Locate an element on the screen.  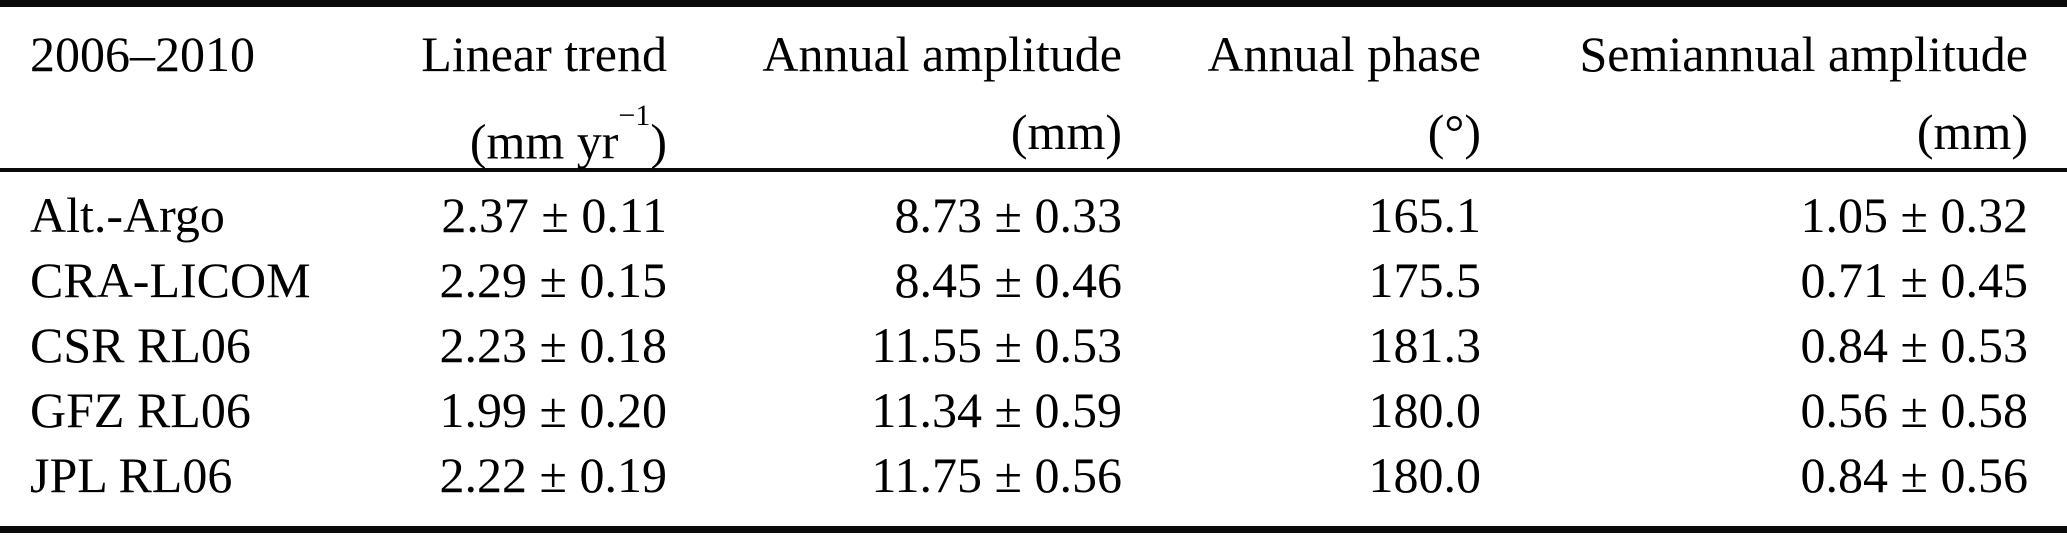
header-annual-phase: Annual phase (°) is located at coordinates (1301, 98).